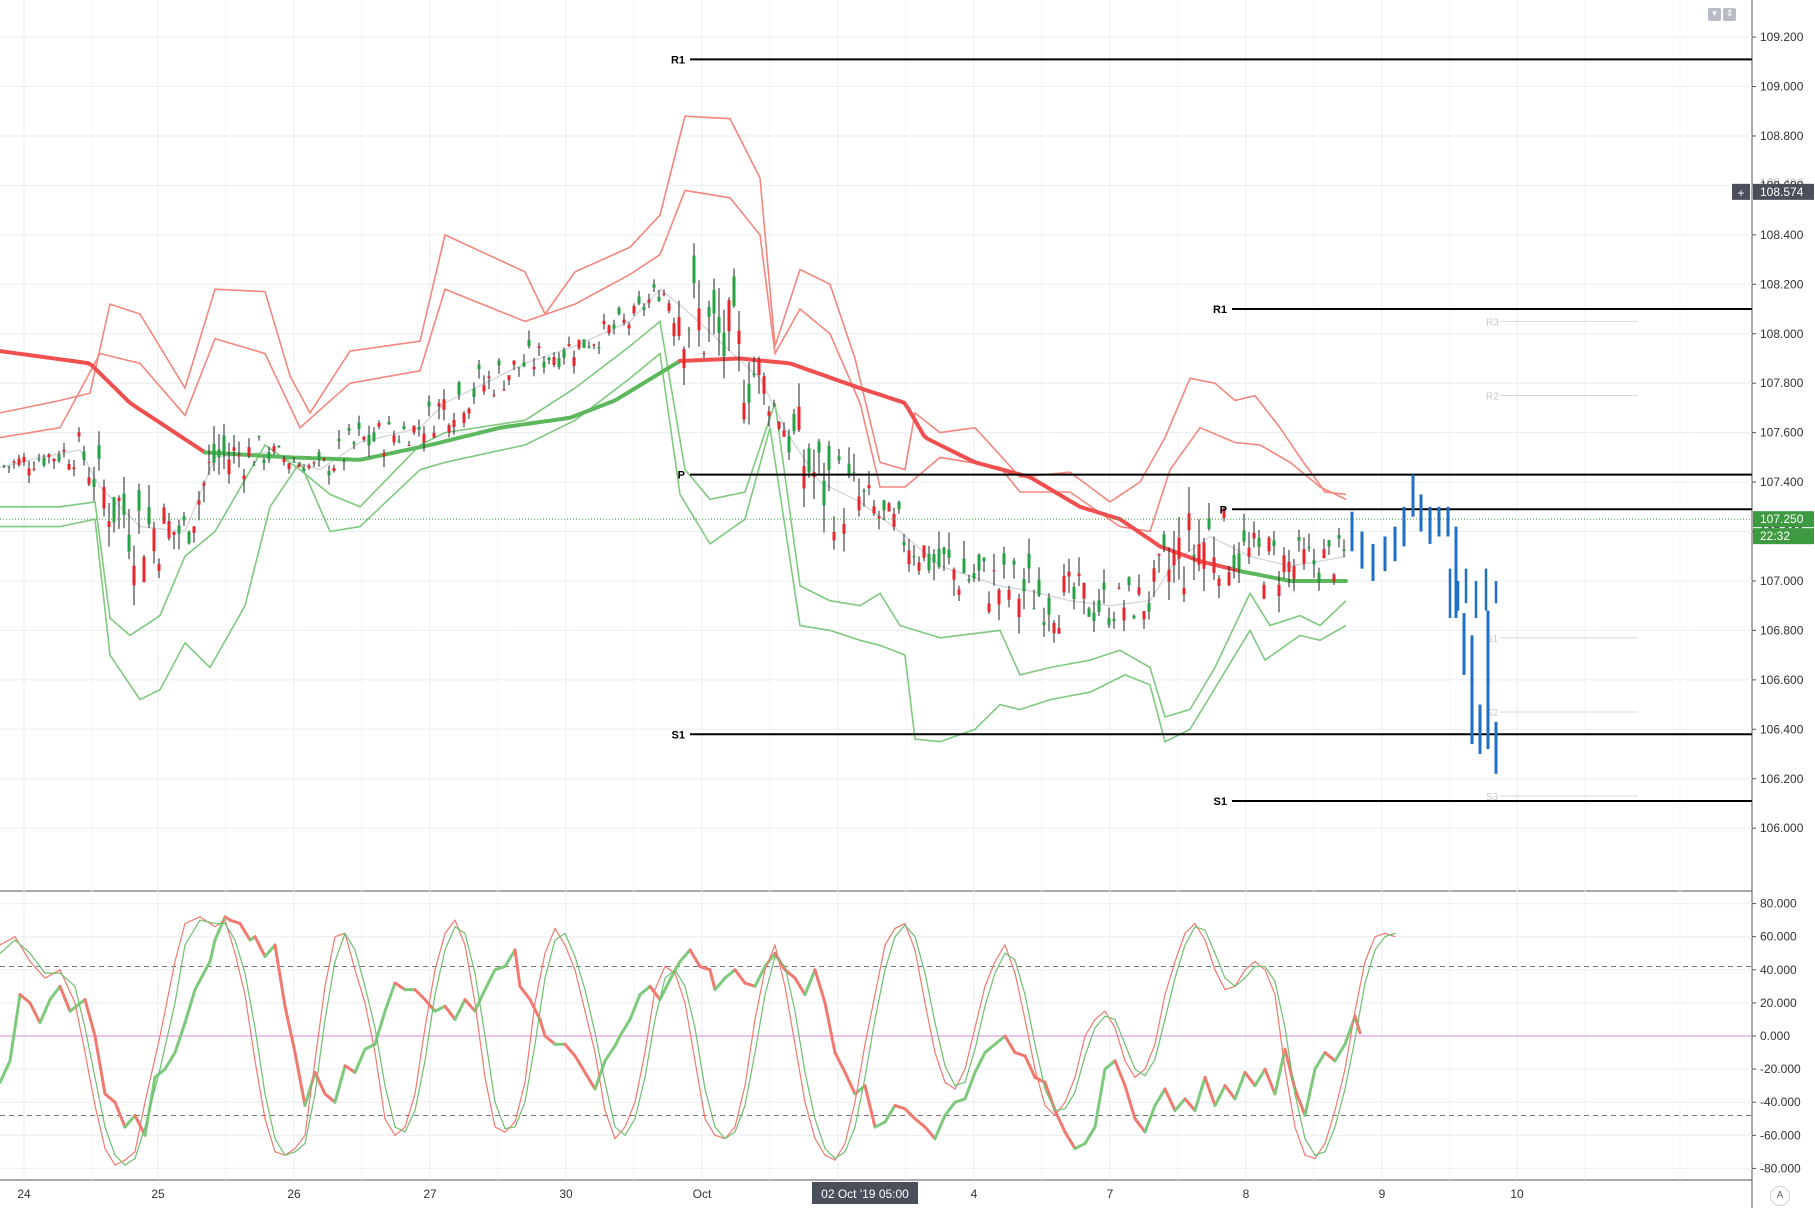 This screenshot has height=1208, width=1815. What do you see at coordinates (1780, 1069) in the screenshot?
I see `osc-tick-label: -20.000` at bounding box center [1780, 1069].